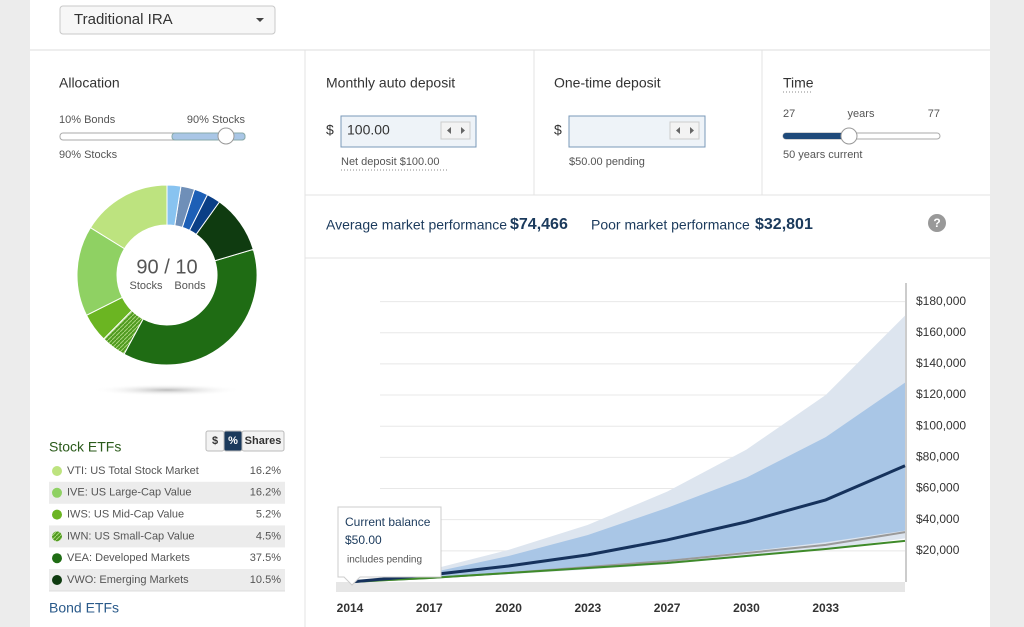 This screenshot has width=1024, height=627. Describe the element at coordinates (123, 19) in the screenshot. I see `dropdown-value: Traditional IRA` at that location.